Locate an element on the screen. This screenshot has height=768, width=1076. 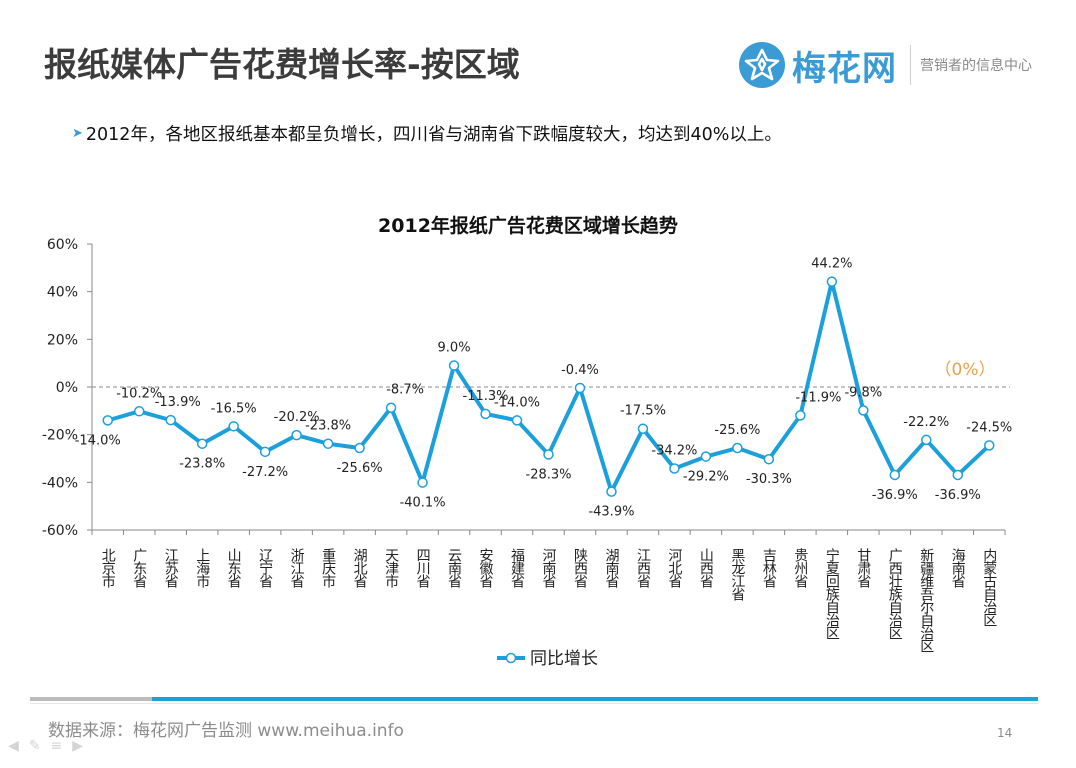
x-tick-label: 黑龙江省 is located at coordinates (737, 574).